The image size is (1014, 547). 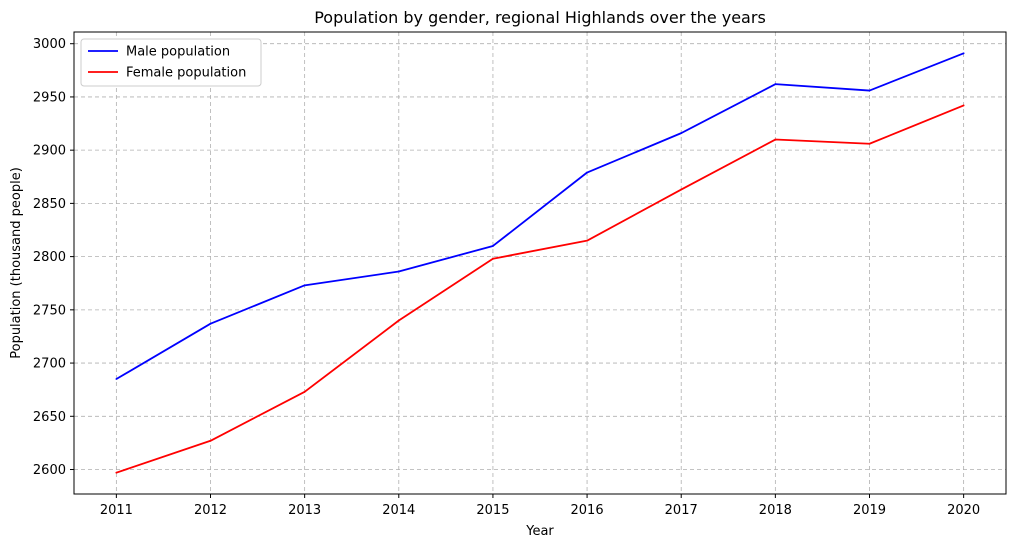 I want to click on legend: Male population Female population, so click(x=171, y=62).